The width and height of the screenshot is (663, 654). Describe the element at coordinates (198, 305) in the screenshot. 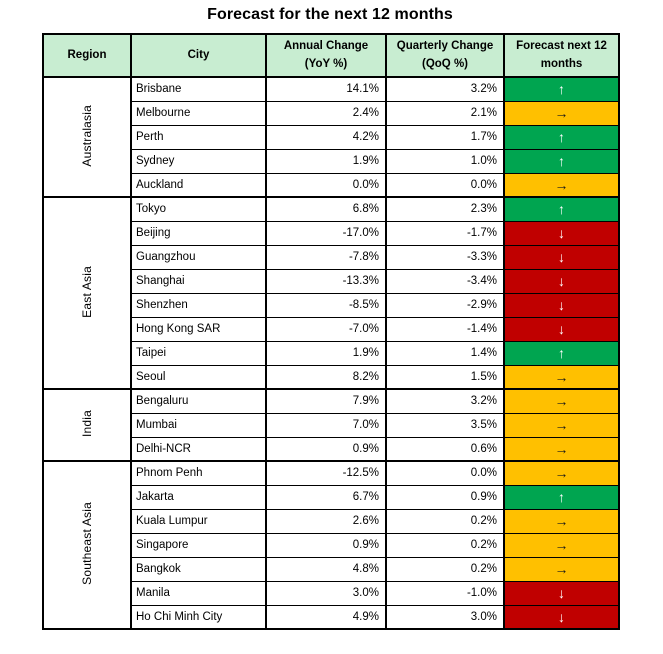

I see `city-cell: Shenzhen` at that location.